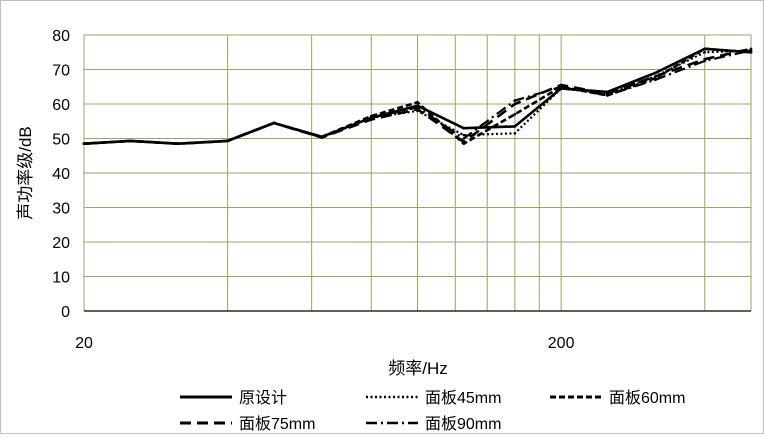 This screenshot has height=439, width=764. Describe the element at coordinates (647, 398) in the screenshot. I see `legend-label: 面板60mm` at that location.